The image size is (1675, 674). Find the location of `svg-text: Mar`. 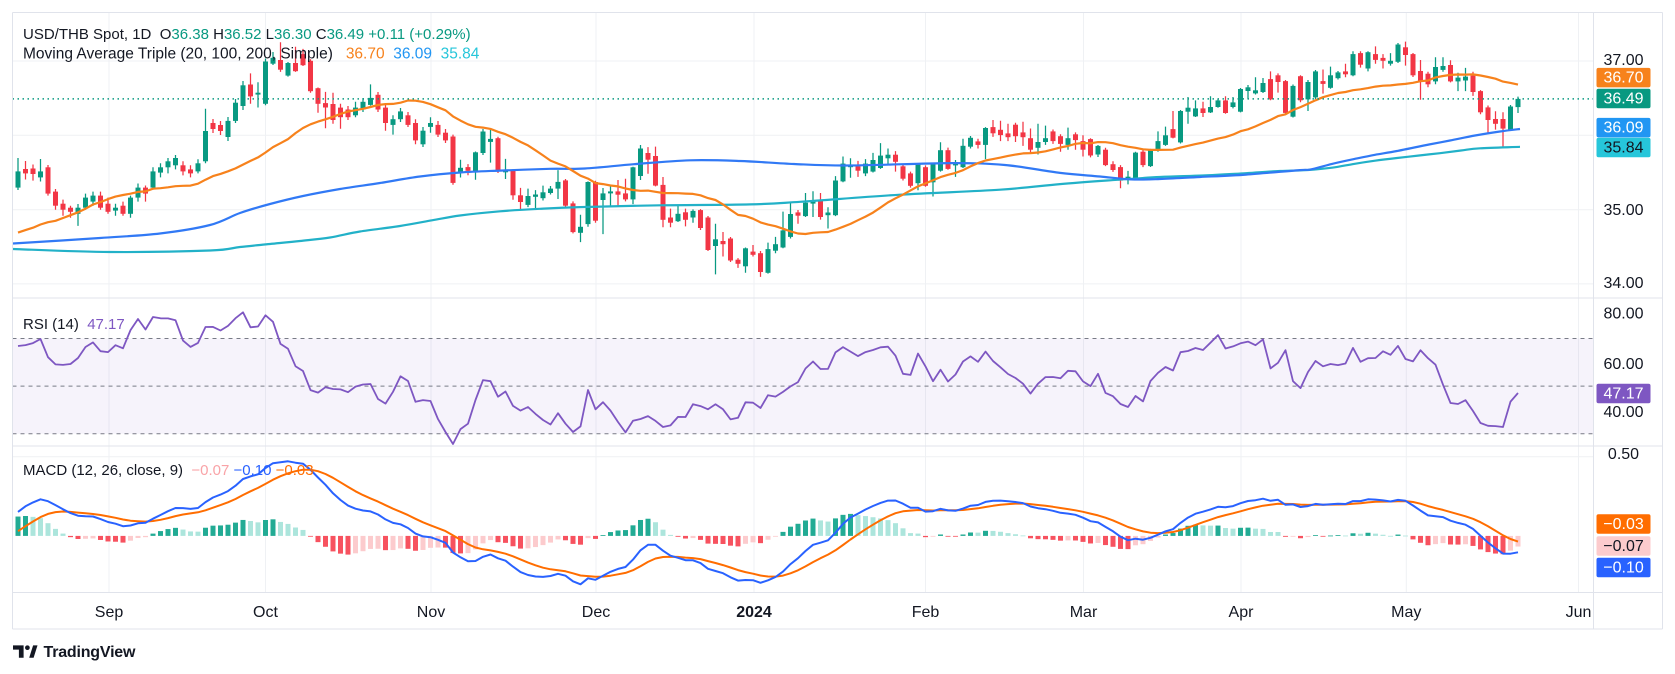

svg-text: Mar is located at coordinates (1084, 612).